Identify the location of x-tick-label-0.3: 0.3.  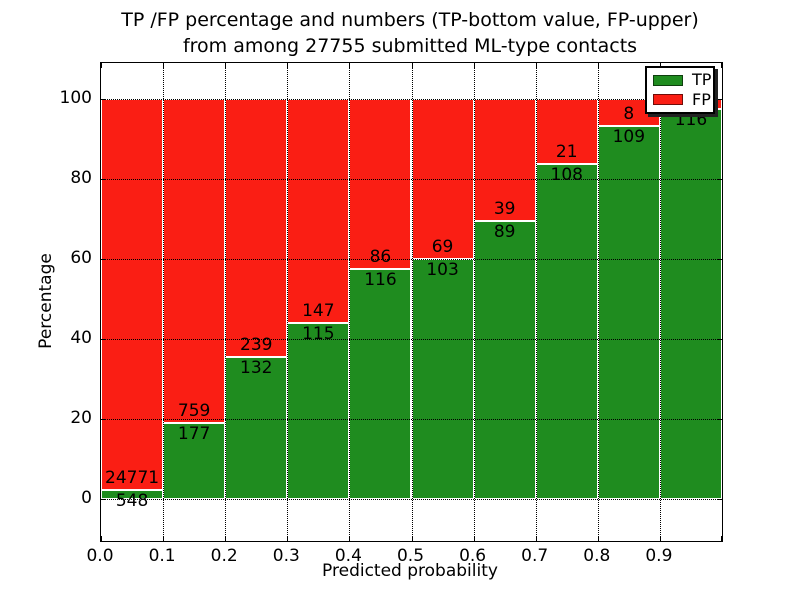
(286, 556).